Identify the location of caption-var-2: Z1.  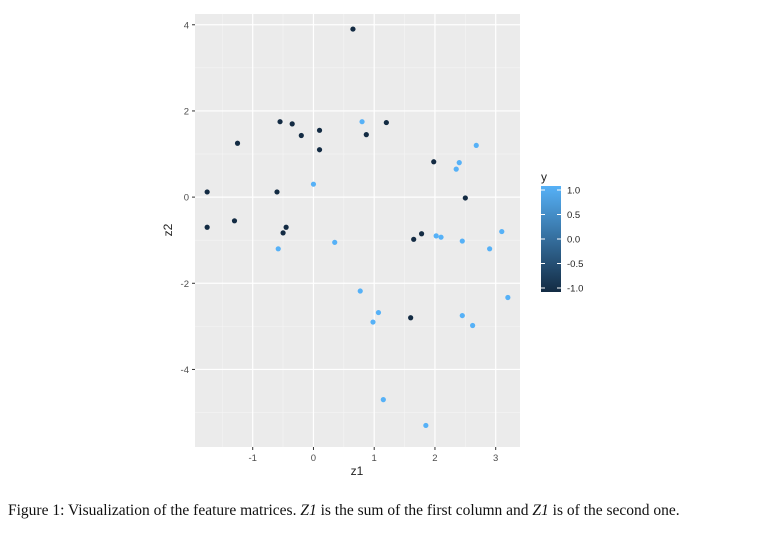
(540, 510).